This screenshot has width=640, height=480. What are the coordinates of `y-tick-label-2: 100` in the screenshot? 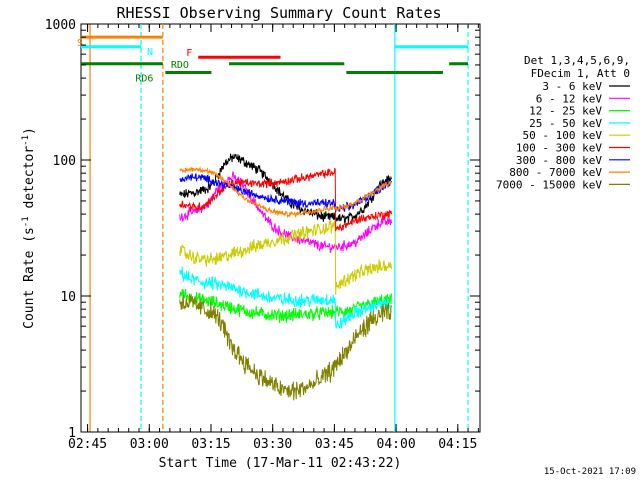 It's located at (64, 161).